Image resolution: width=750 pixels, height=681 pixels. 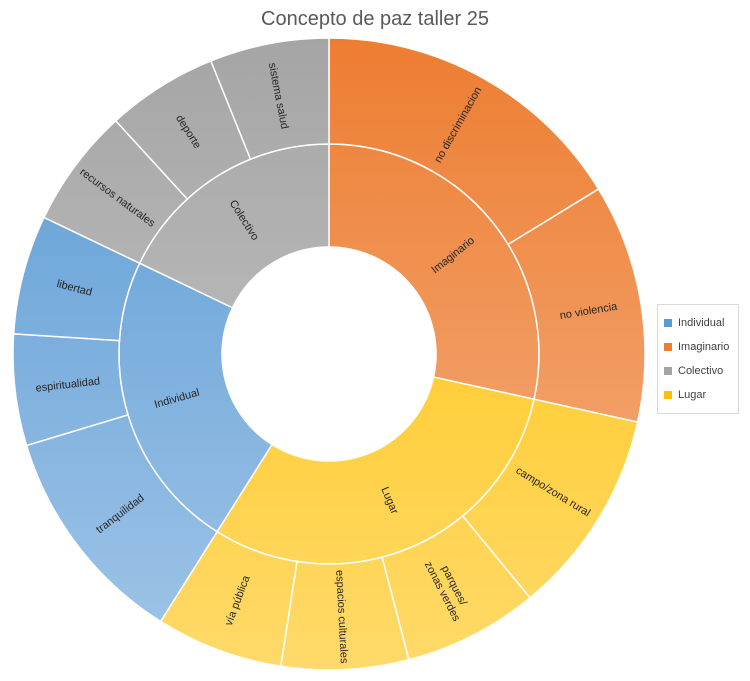 What do you see at coordinates (701, 323) in the screenshot?
I see `legend-label-individual: Individual` at bounding box center [701, 323].